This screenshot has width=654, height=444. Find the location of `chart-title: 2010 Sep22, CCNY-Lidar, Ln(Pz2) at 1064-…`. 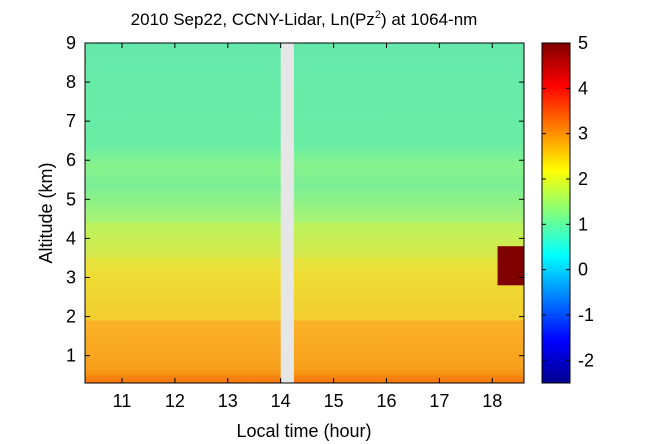

chart-title: 2010 Sep22, CCNY-Lidar, Ln(Pz2) at 1064-… is located at coordinates (304, 19).